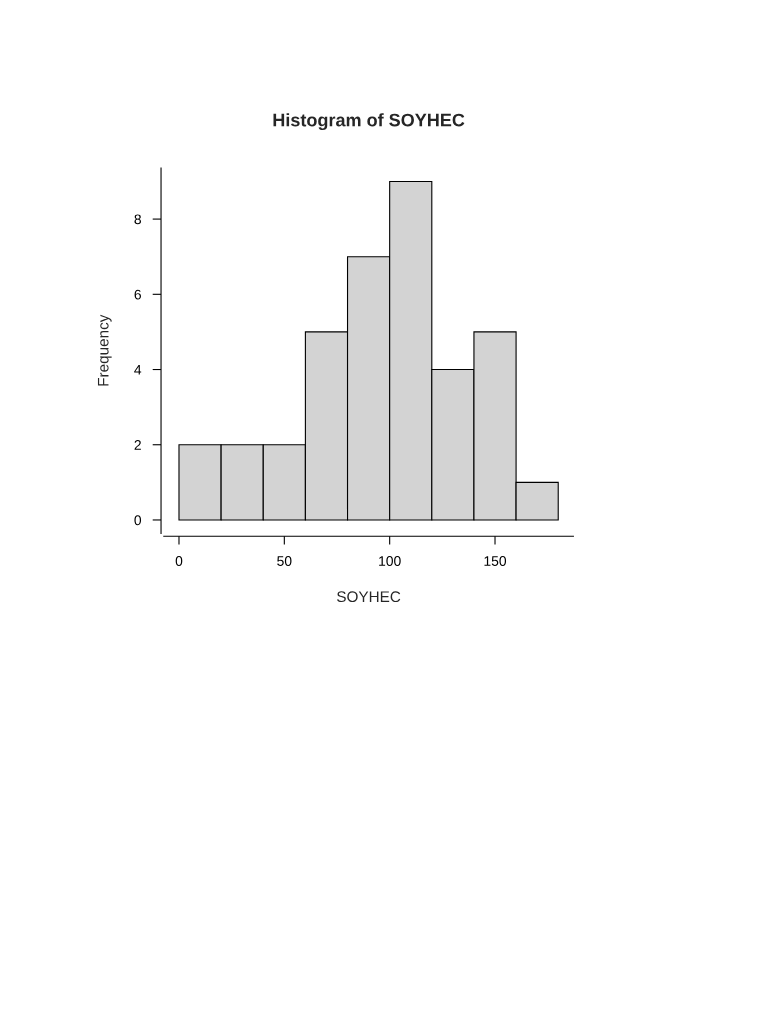  Describe the element at coordinates (369, 597) in the screenshot. I see `x-axis-title: SOYHEC` at that location.